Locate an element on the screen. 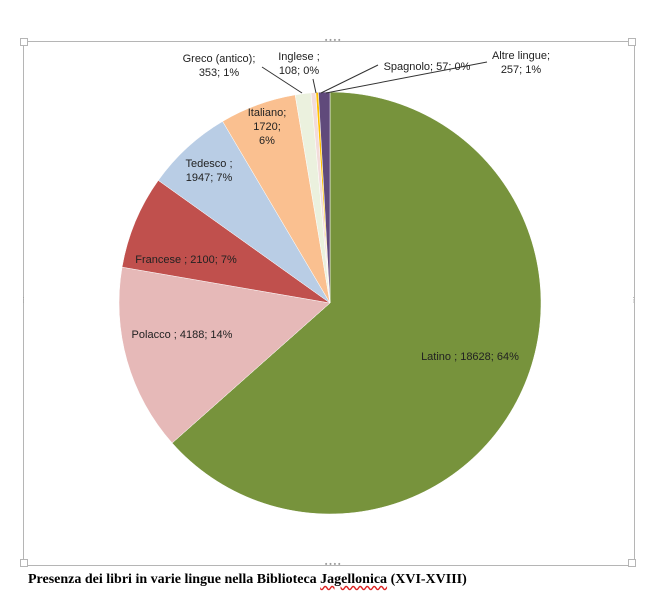  resize-handle-top: ∙∙∙∙ is located at coordinates (333, 40).